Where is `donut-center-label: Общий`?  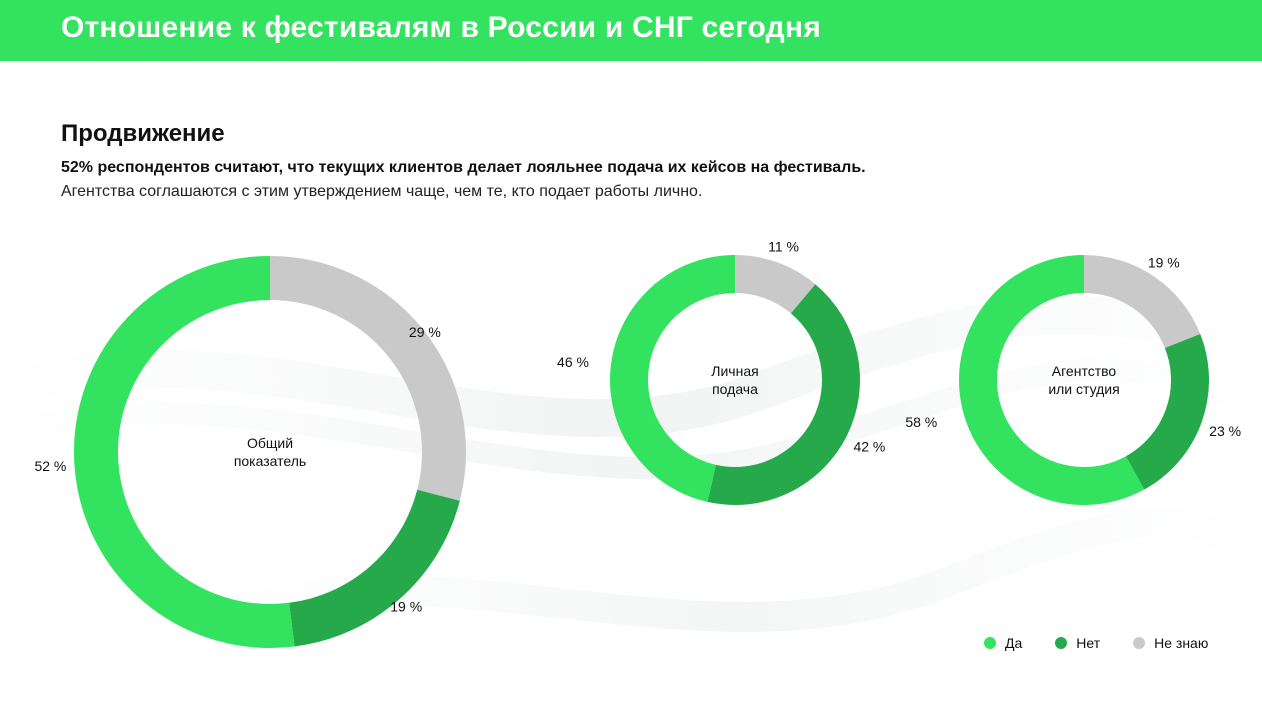 donut-center-label: Общий is located at coordinates (270, 443).